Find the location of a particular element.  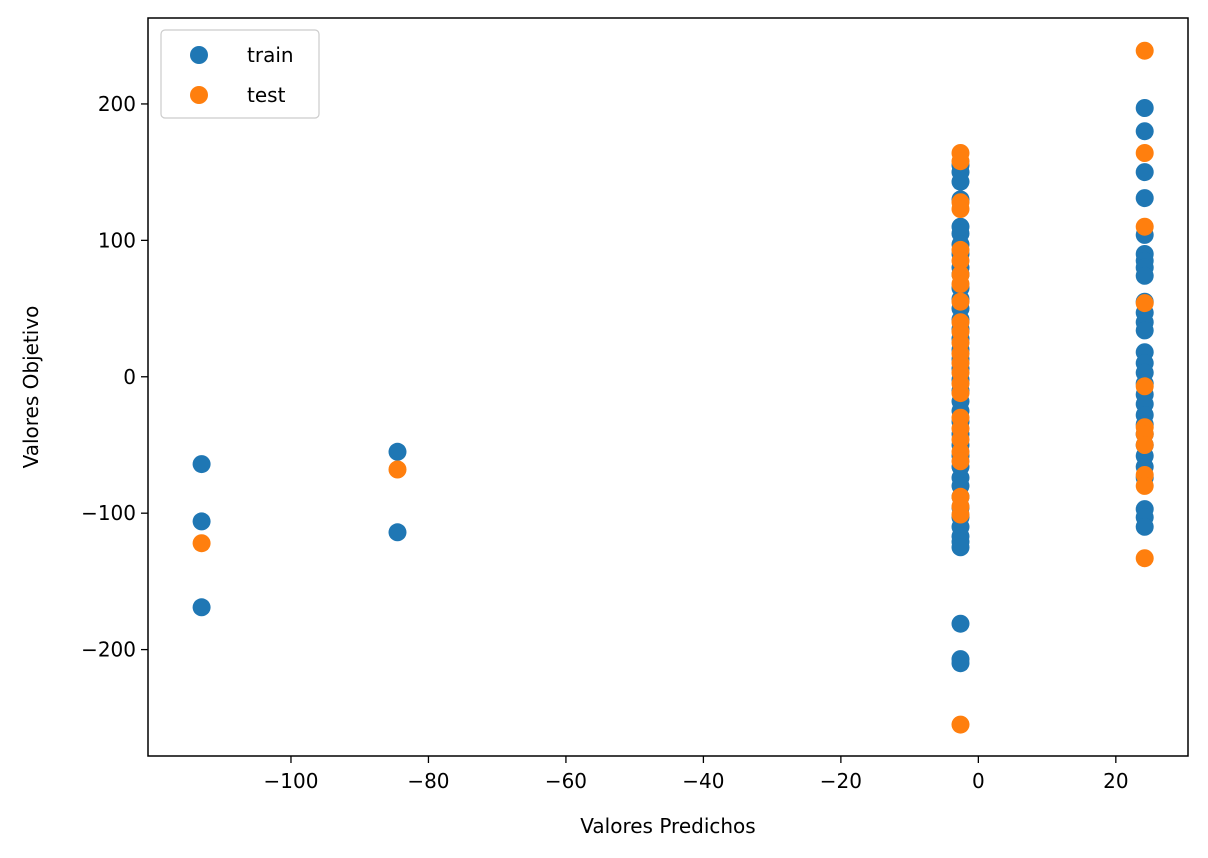

y-tick-label: 200 is located at coordinates (117, 104).